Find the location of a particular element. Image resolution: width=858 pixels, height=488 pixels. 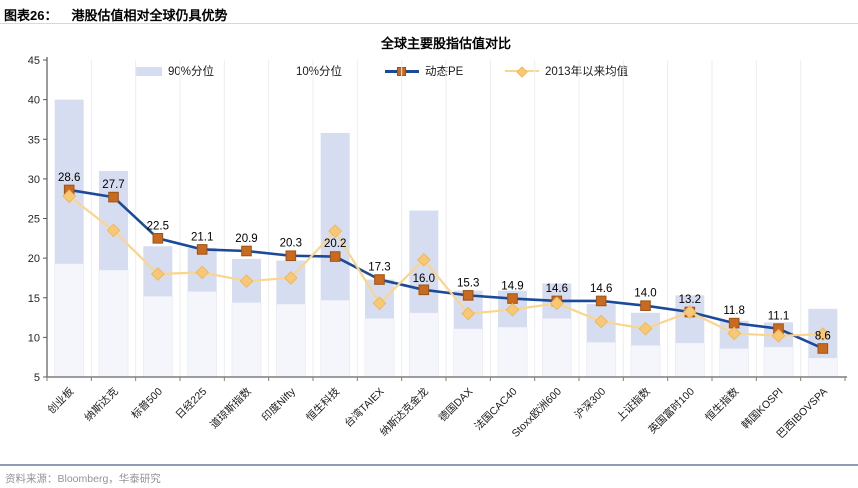

pe-data-label: 14.0 is located at coordinates (645, 294).